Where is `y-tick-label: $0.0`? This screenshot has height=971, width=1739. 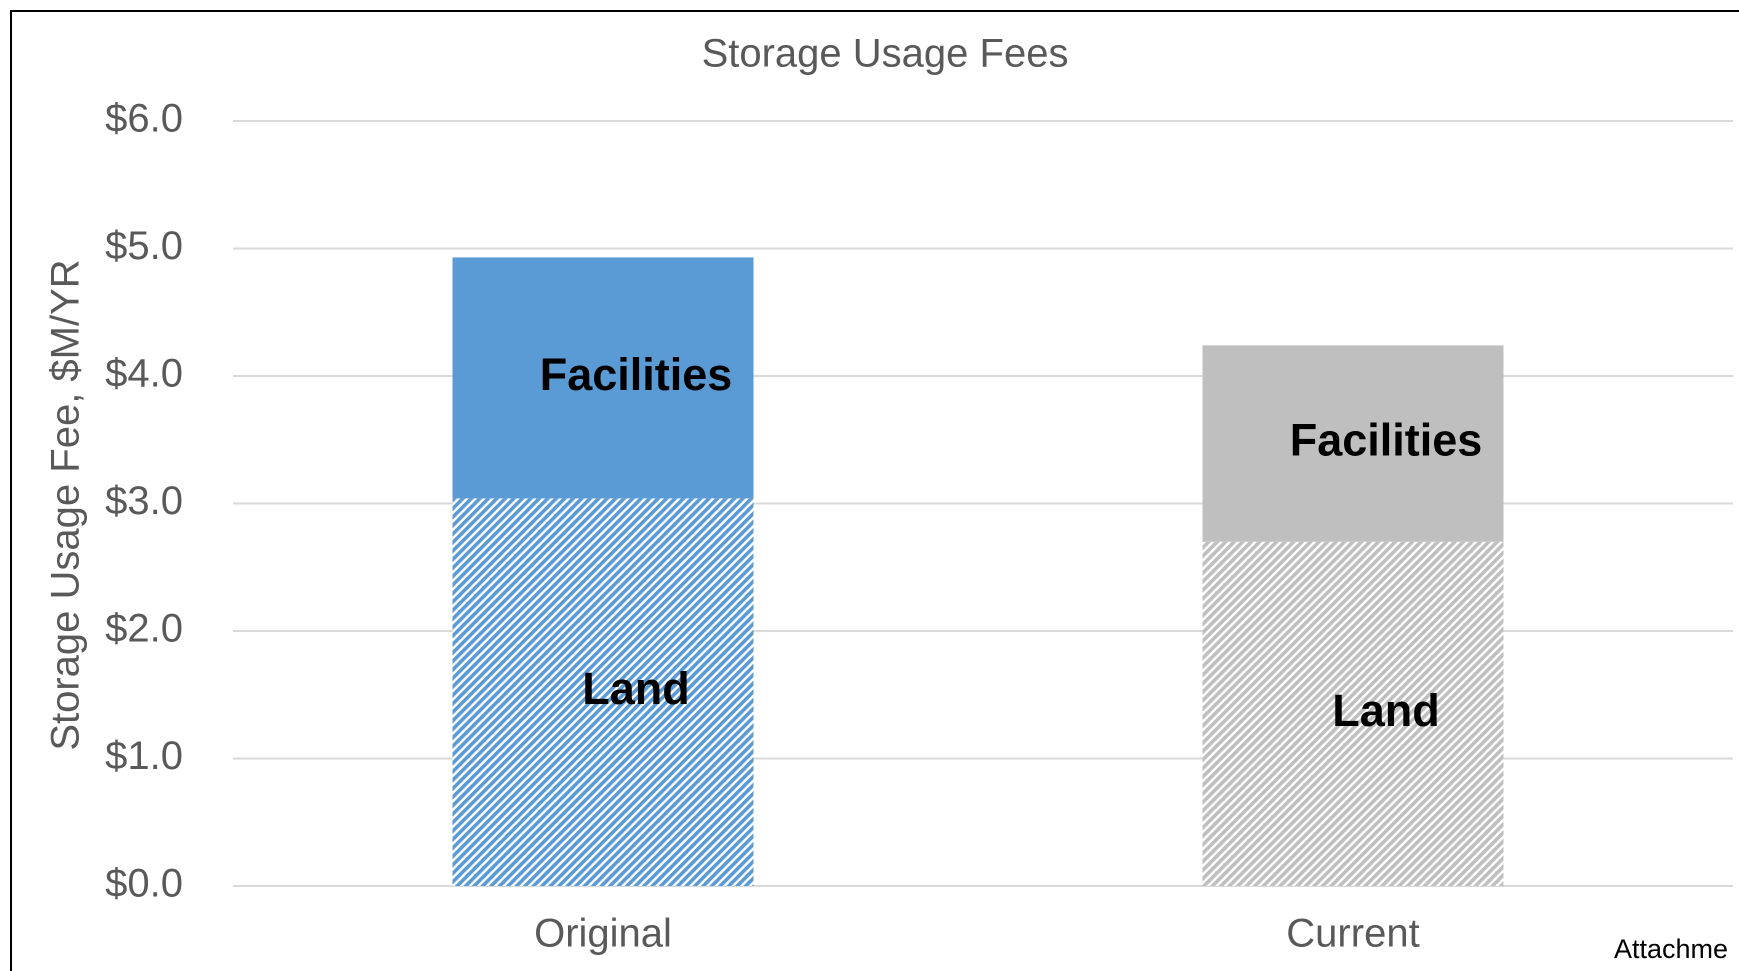
y-tick-label: $0.0 is located at coordinates (144, 884).